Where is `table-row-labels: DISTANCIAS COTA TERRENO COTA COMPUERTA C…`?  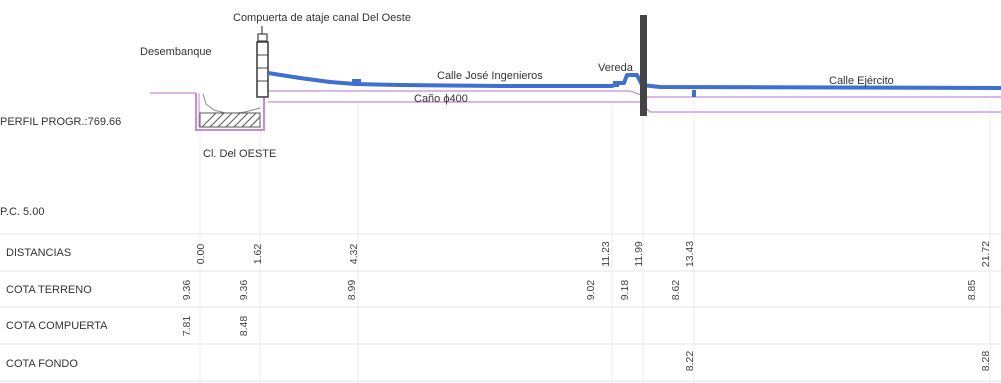 table-row-labels: DISTANCIAS COTA TERRENO COTA COMPUERTA C… is located at coordinates (57, 308).